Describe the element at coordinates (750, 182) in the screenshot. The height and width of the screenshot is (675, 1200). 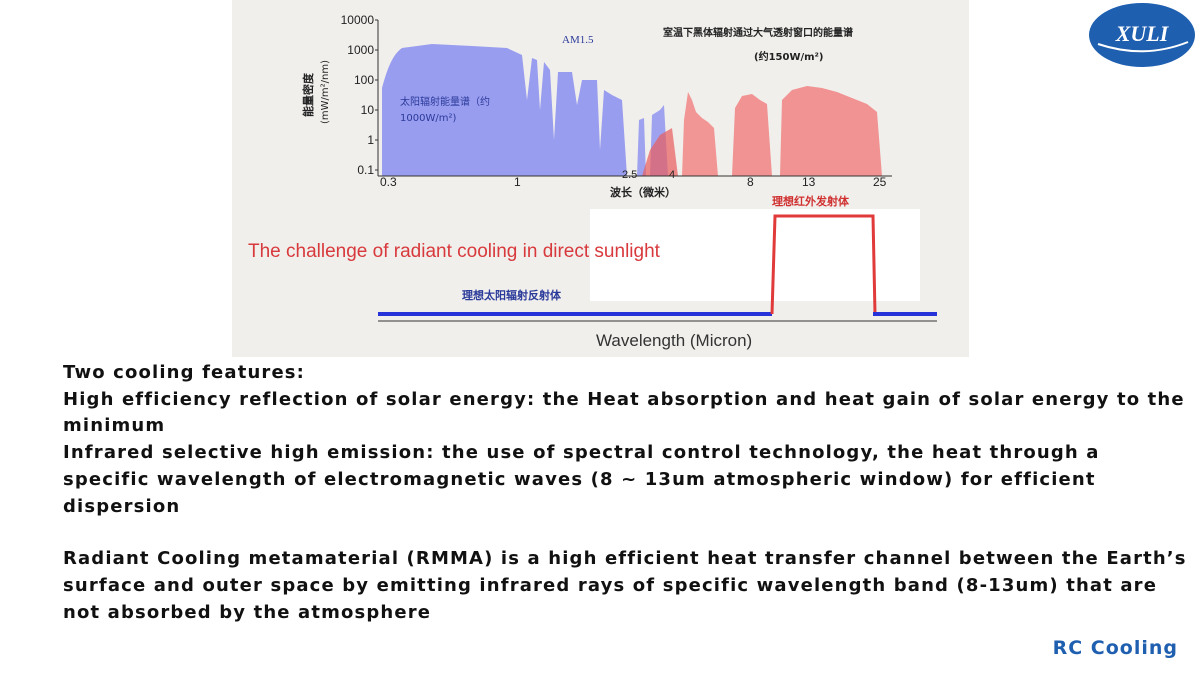
I see `x-tick-label: 8` at that location.